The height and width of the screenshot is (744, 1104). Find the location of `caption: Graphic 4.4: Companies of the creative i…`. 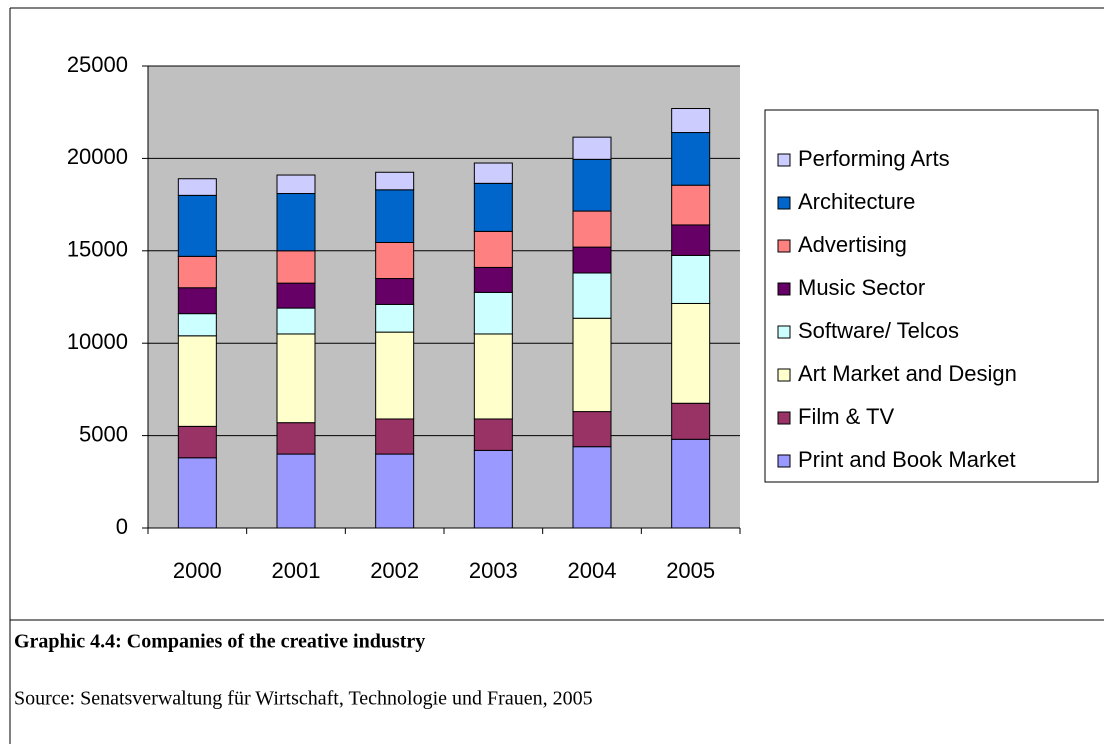

caption: Graphic 4.4: Companies of the creative i… is located at coordinates (219, 642).